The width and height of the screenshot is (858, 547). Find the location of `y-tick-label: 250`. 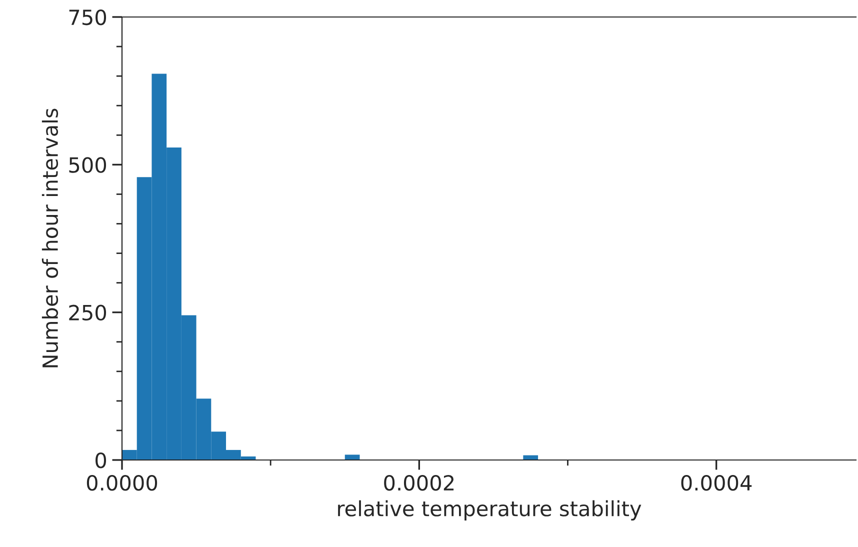

y-tick-label: 250 is located at coordinates (87, 312).